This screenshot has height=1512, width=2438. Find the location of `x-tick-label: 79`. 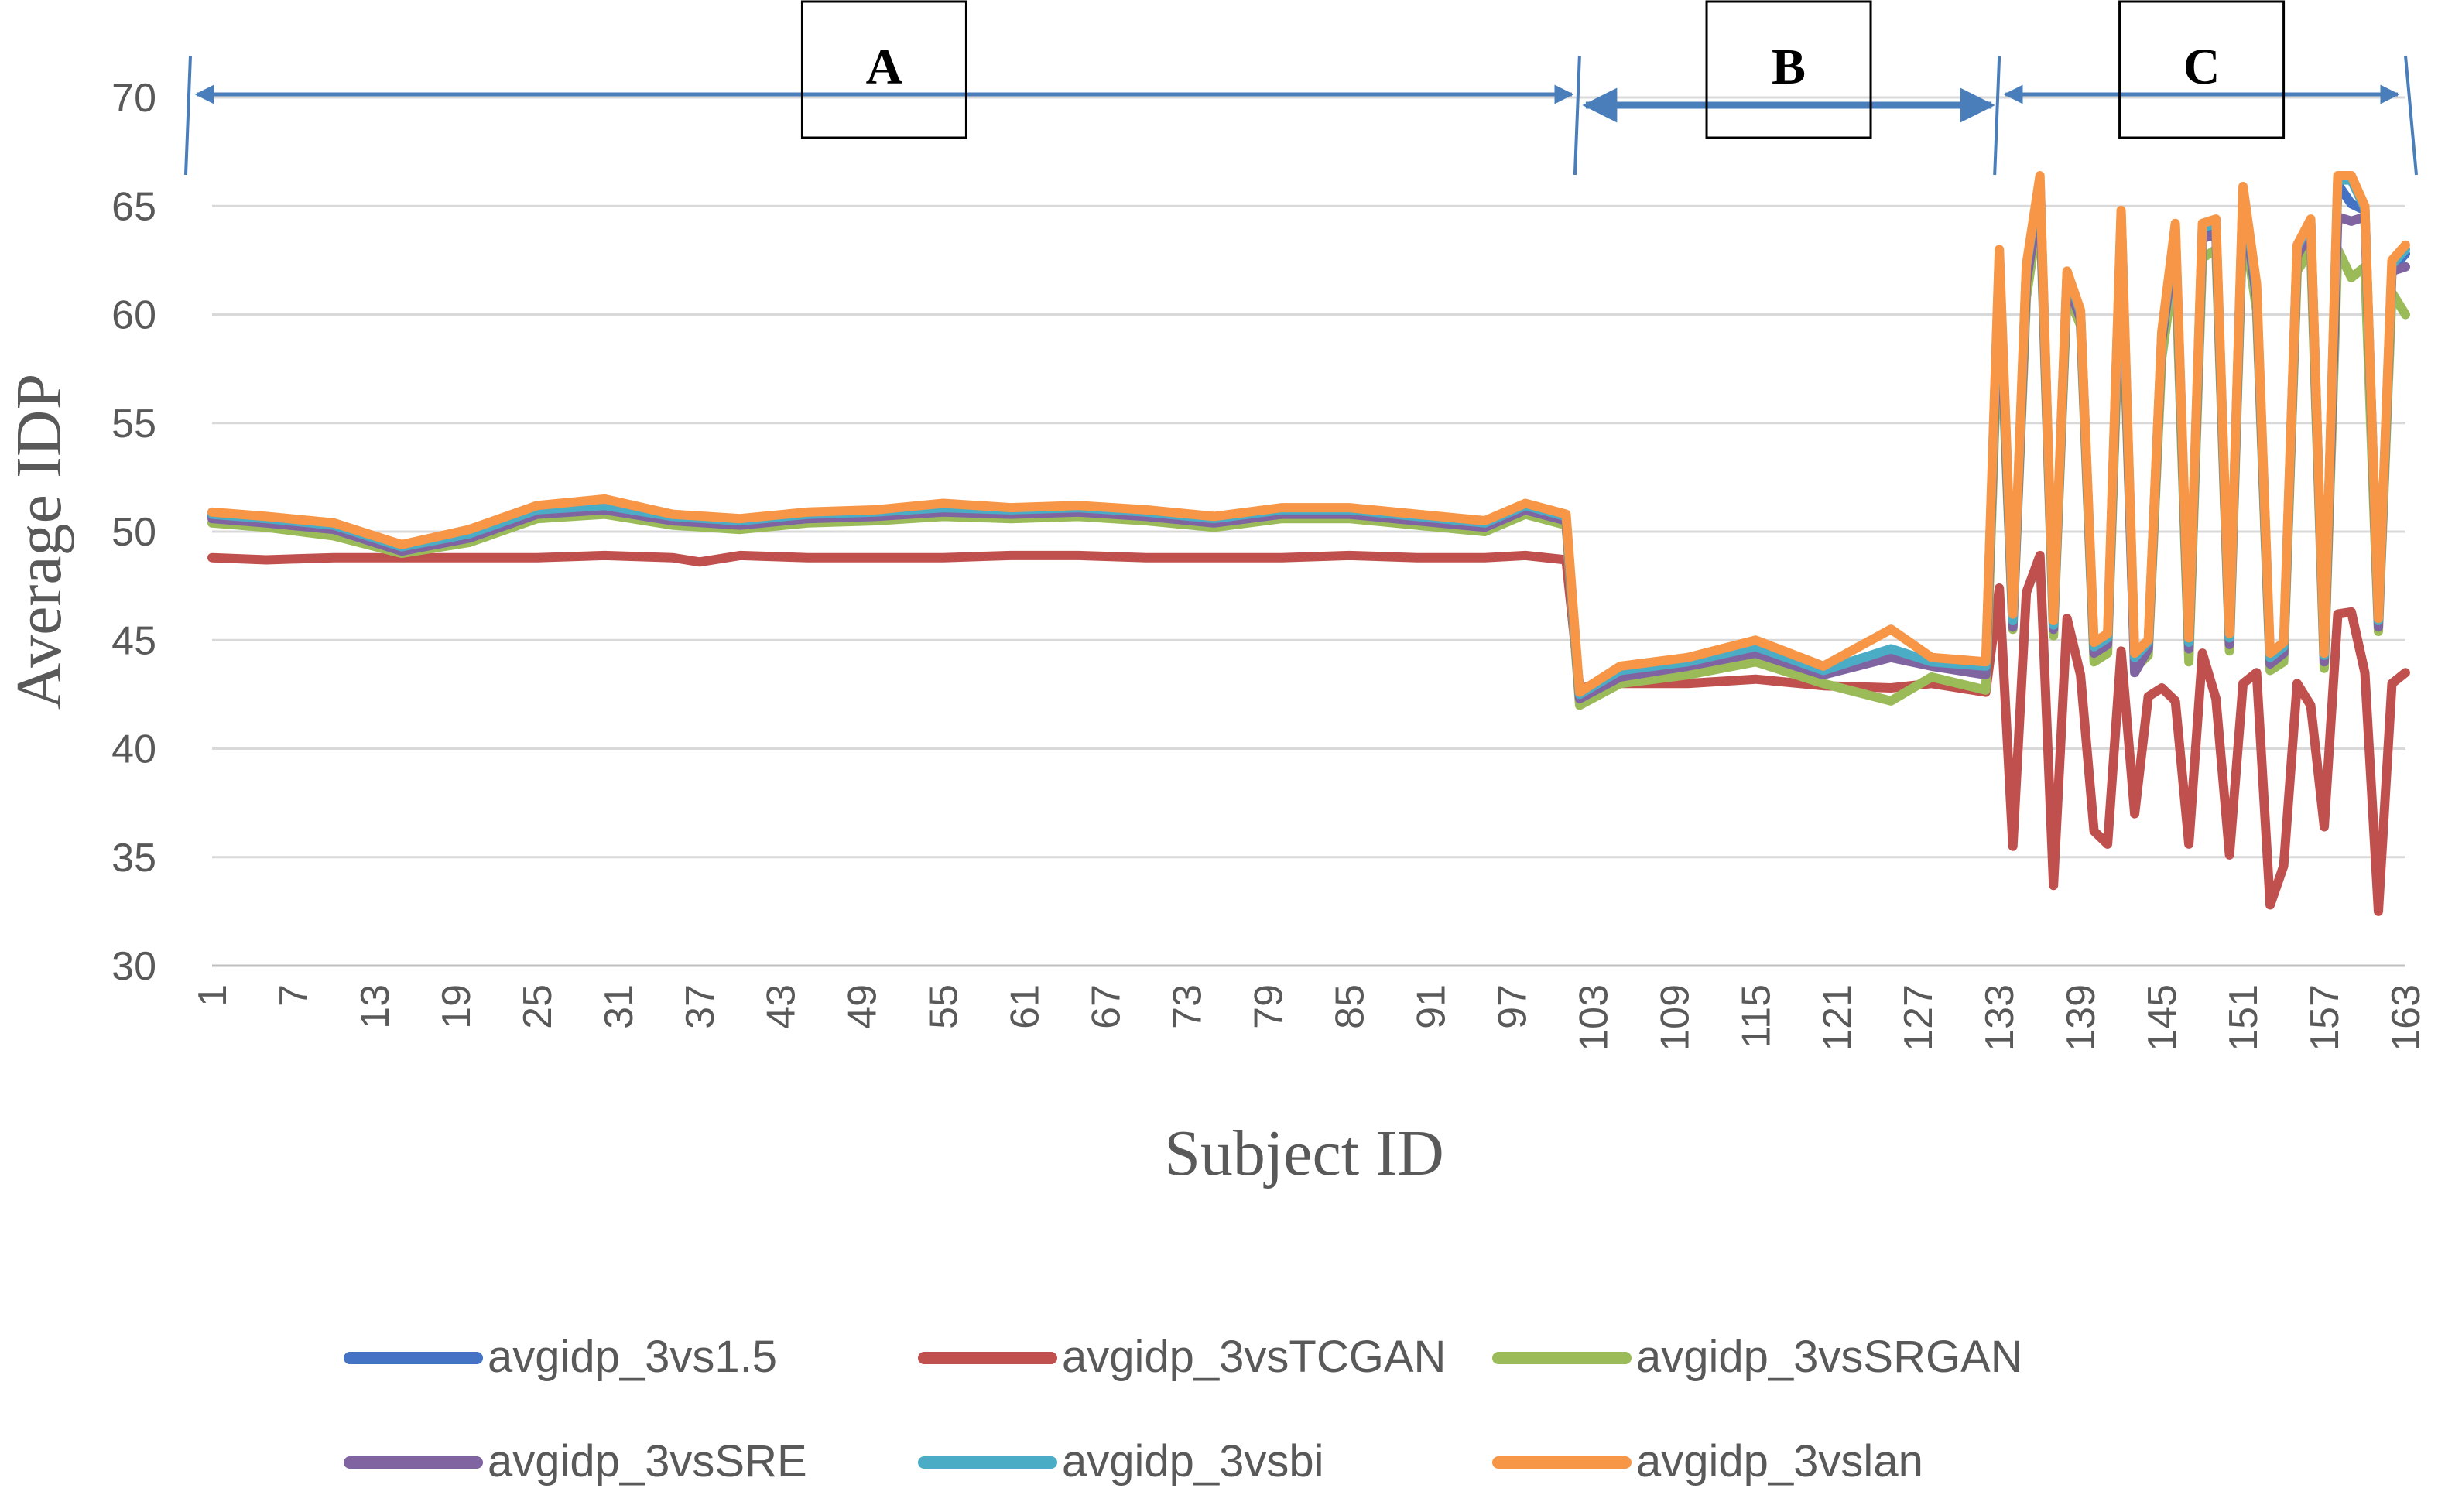

x-tick-label: 79 is located at coordinates (1269, 1007).